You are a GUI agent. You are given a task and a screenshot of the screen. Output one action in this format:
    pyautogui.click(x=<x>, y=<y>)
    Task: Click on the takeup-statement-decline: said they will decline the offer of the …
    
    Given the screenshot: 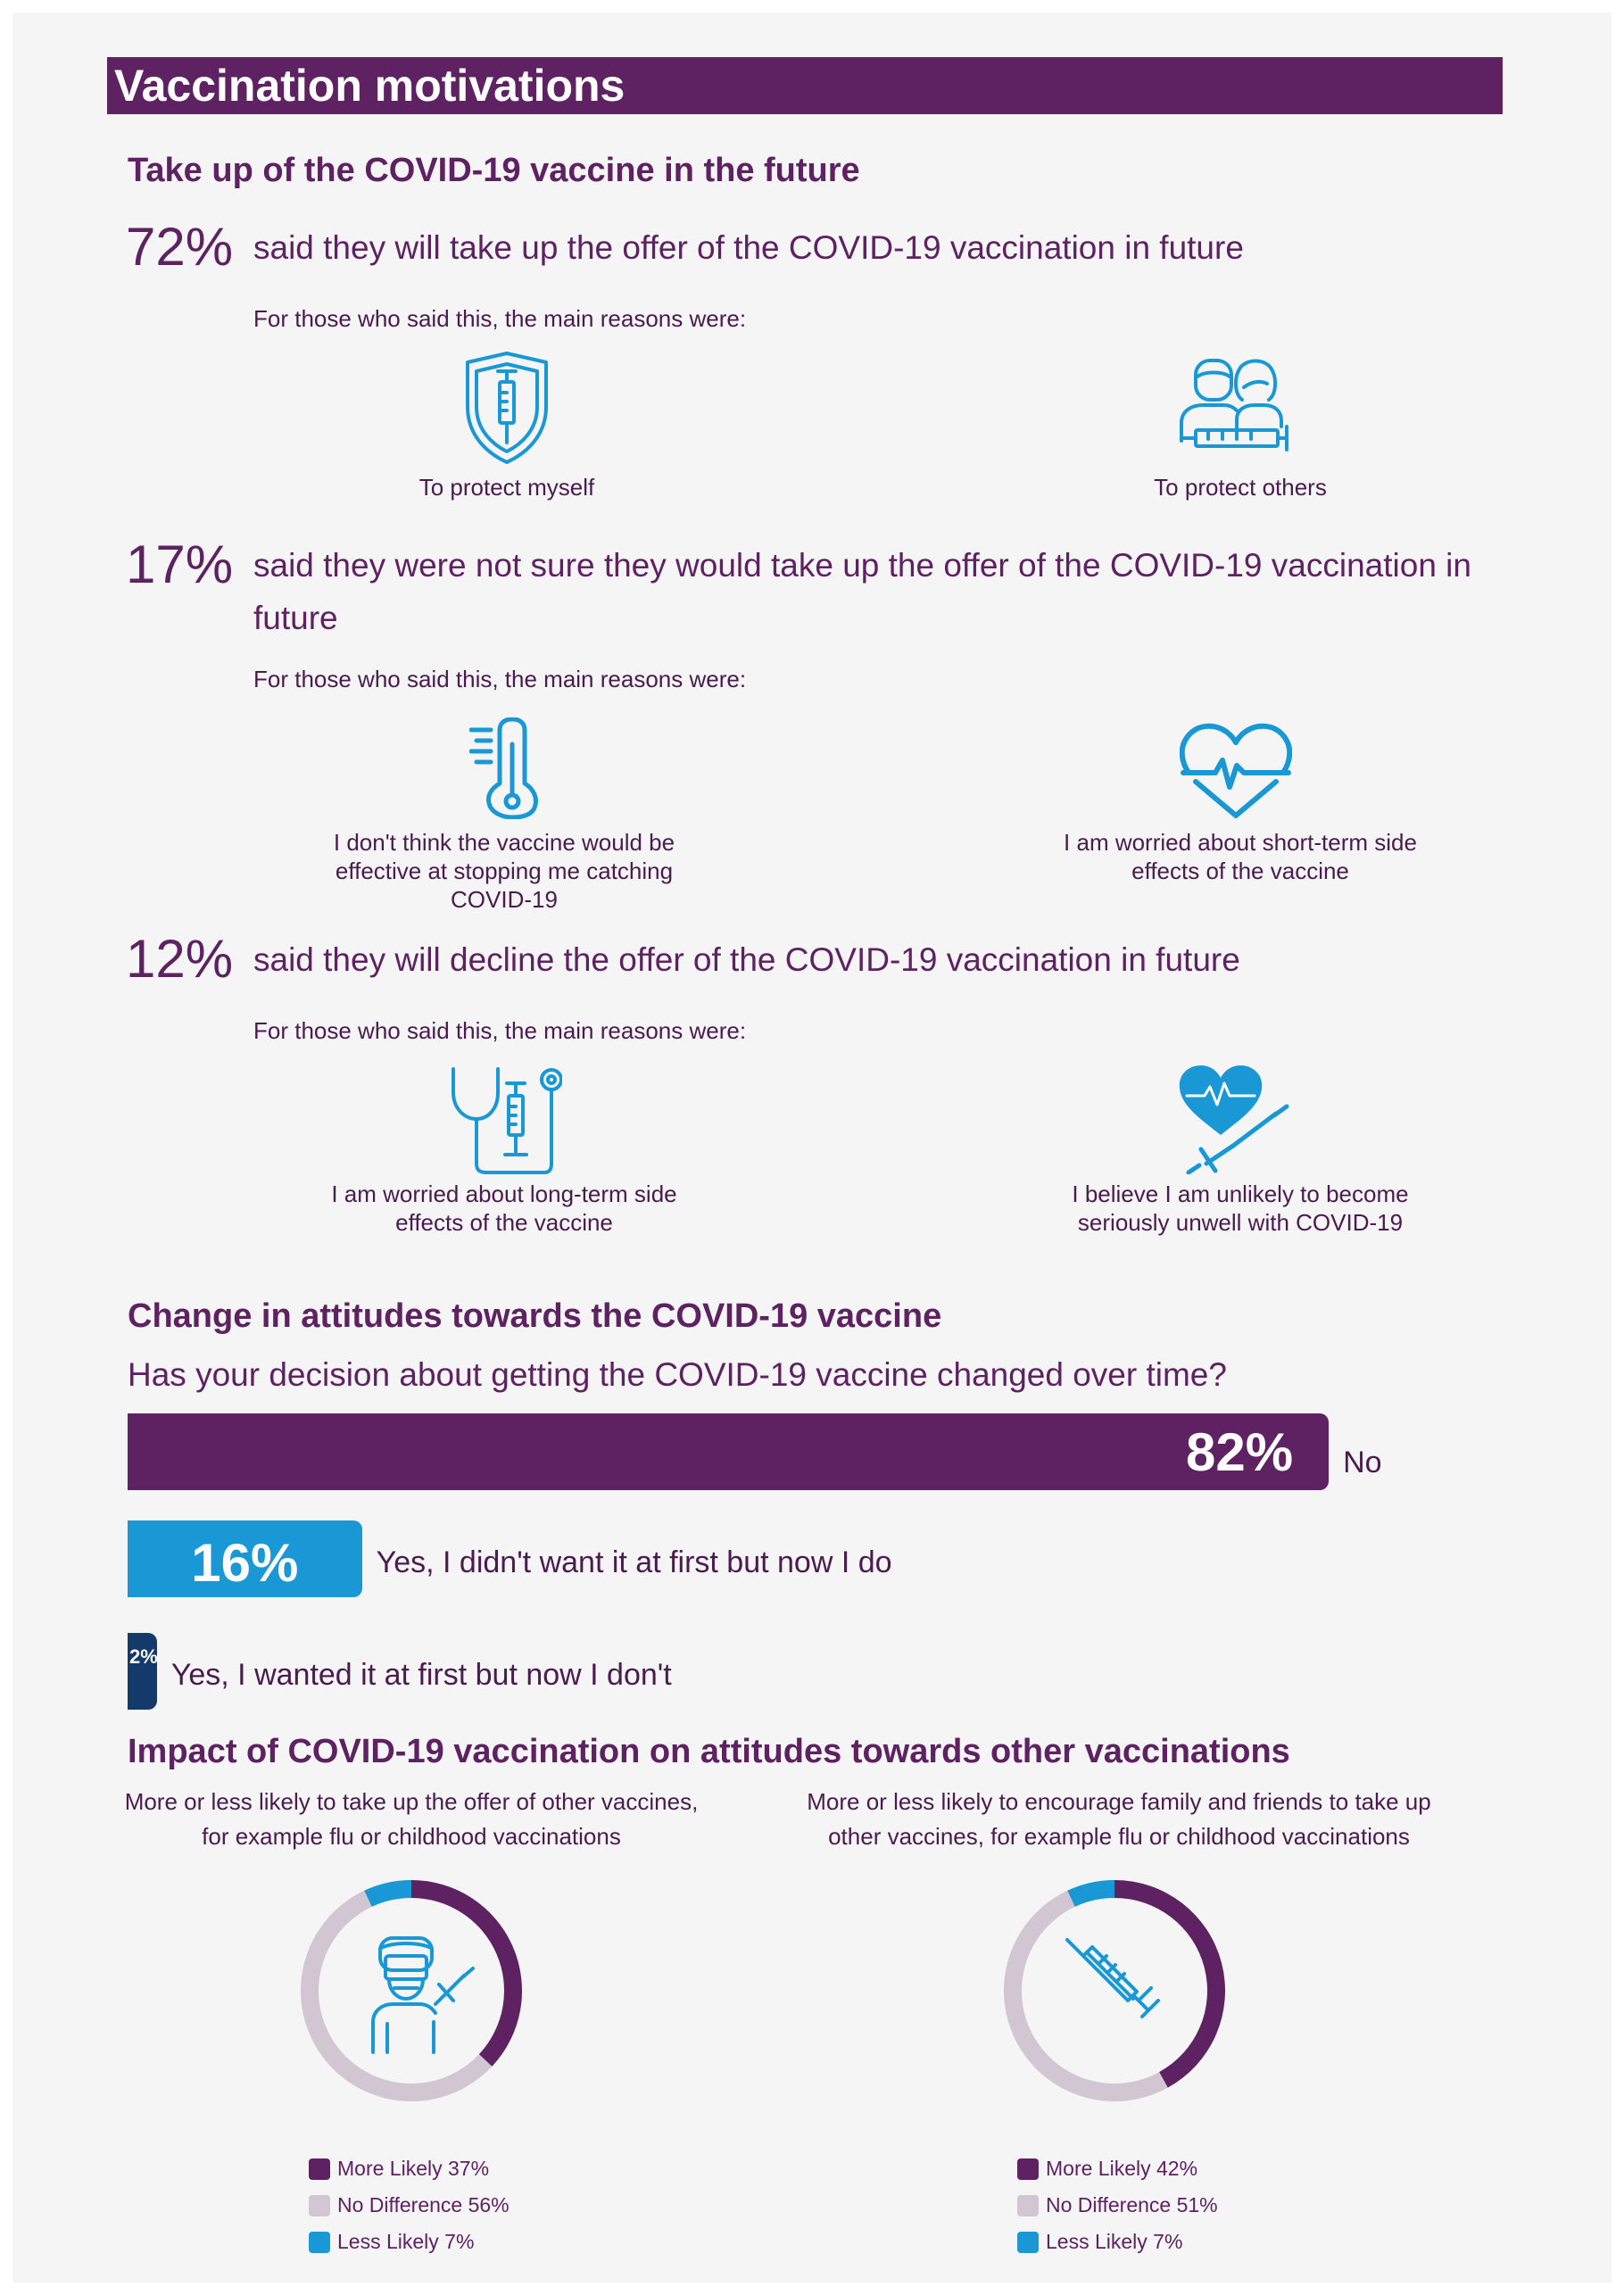 What is the action you would take?
    pyautogui.click(x=746, y=960)
    